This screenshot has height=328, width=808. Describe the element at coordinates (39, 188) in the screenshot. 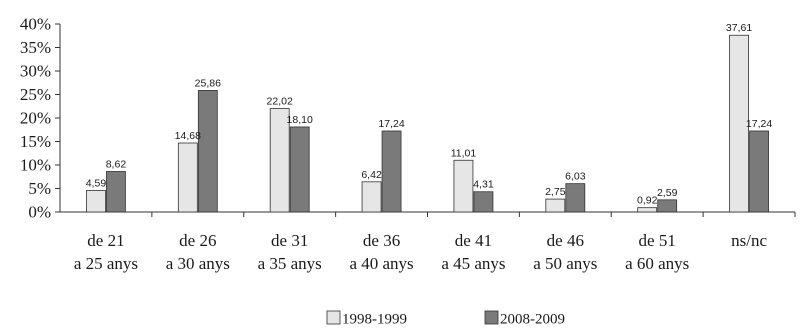

I see `y-tick-label: 5%` at that location.